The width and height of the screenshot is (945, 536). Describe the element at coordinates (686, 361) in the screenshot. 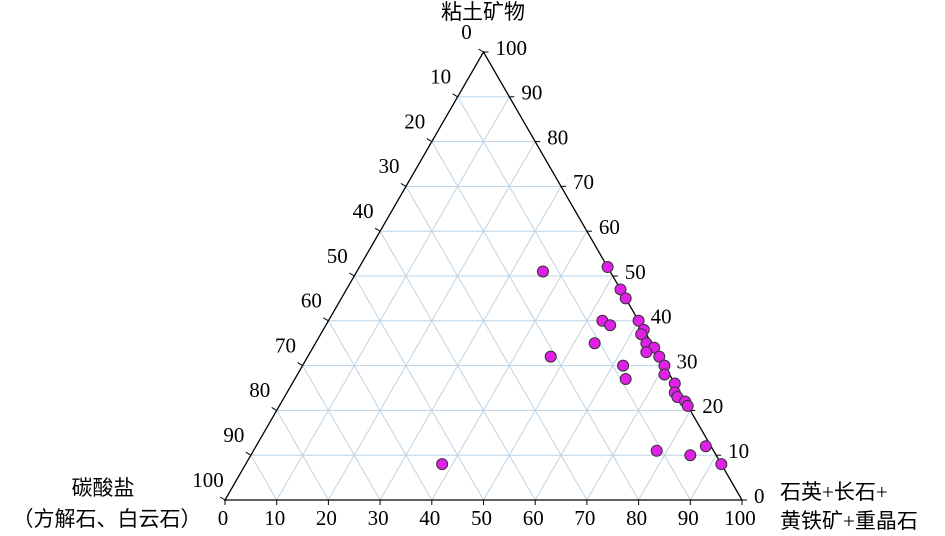

I see `right-tick-label: 30` at that location.